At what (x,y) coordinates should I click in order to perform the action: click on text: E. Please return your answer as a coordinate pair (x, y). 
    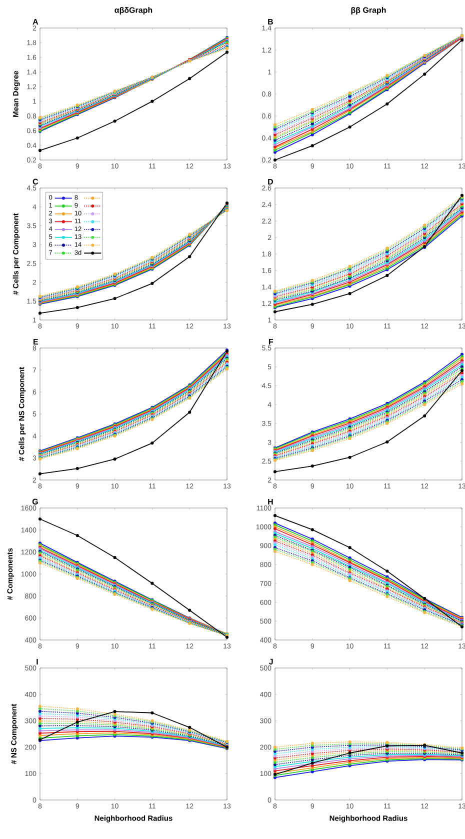
    Looking at the image, I should click on (36, 341).